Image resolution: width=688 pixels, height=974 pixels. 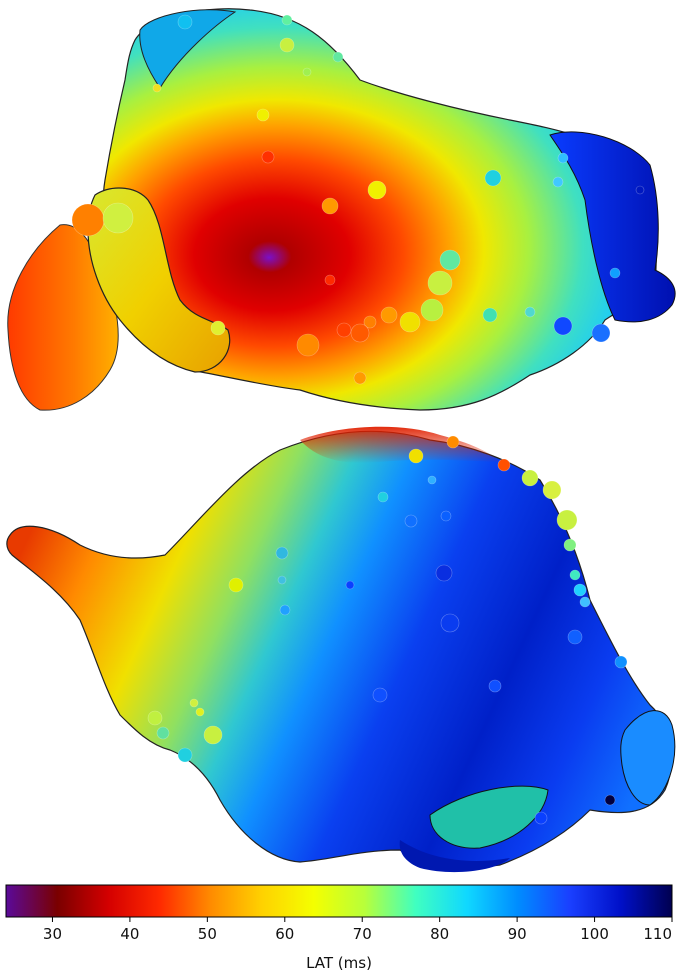 I want to click on colorbar-gradient, so click(x=339, y=901).